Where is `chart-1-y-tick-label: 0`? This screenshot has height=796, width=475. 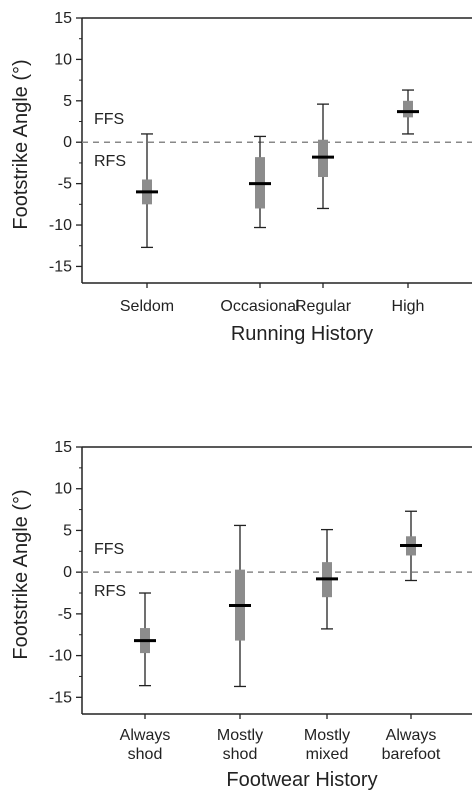 chart-1-y-tick-label: 0 is located at coordinates (67, 142).